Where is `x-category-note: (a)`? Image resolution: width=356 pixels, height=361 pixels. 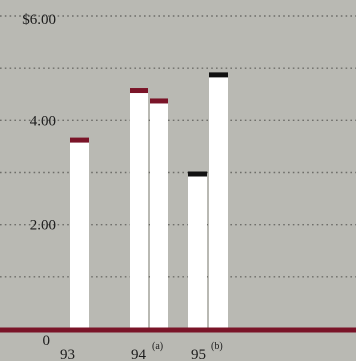 x-category-note: (a) is located at coordinates (157, 346).